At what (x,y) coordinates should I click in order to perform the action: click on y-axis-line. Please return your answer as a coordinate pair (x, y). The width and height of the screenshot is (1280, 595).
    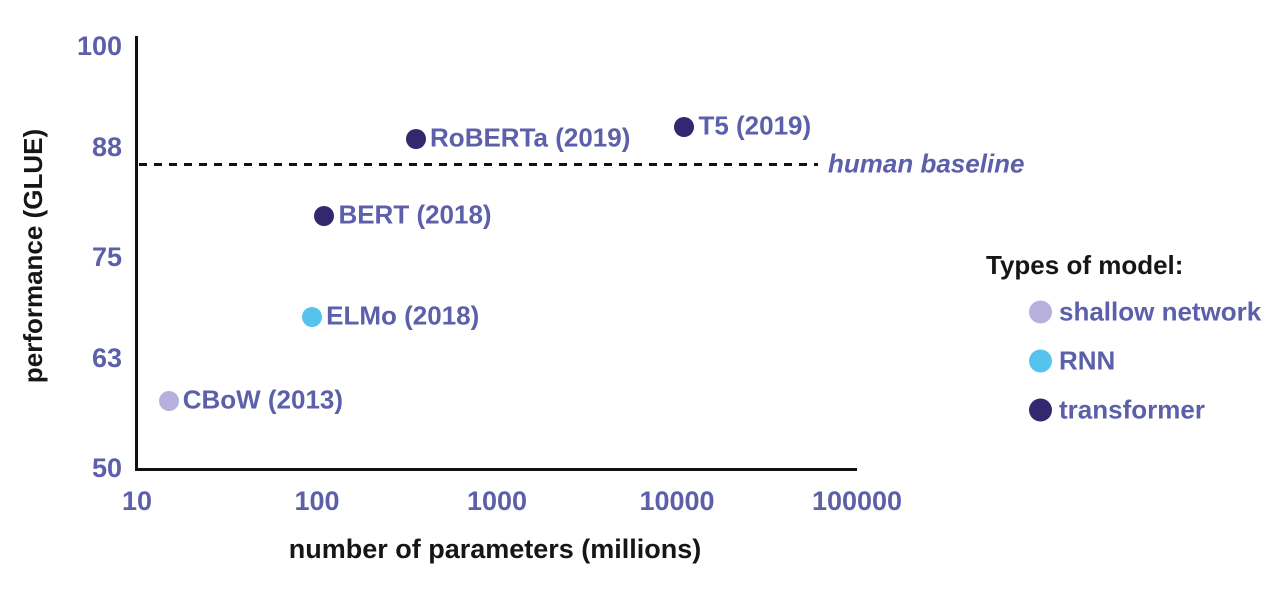
    Looking at the image, I should click on (136, 253).